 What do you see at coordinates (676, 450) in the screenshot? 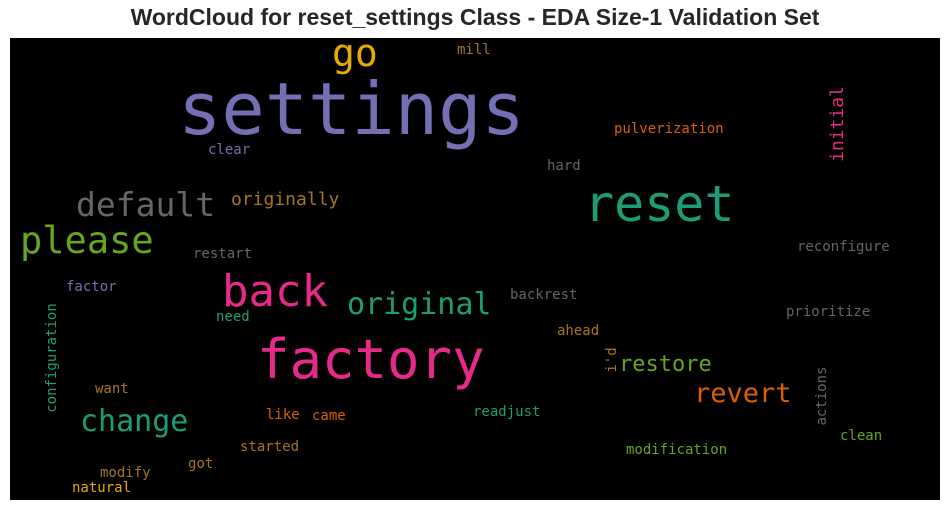
I see `word-modification: modification` at bounding box center [676, 450].